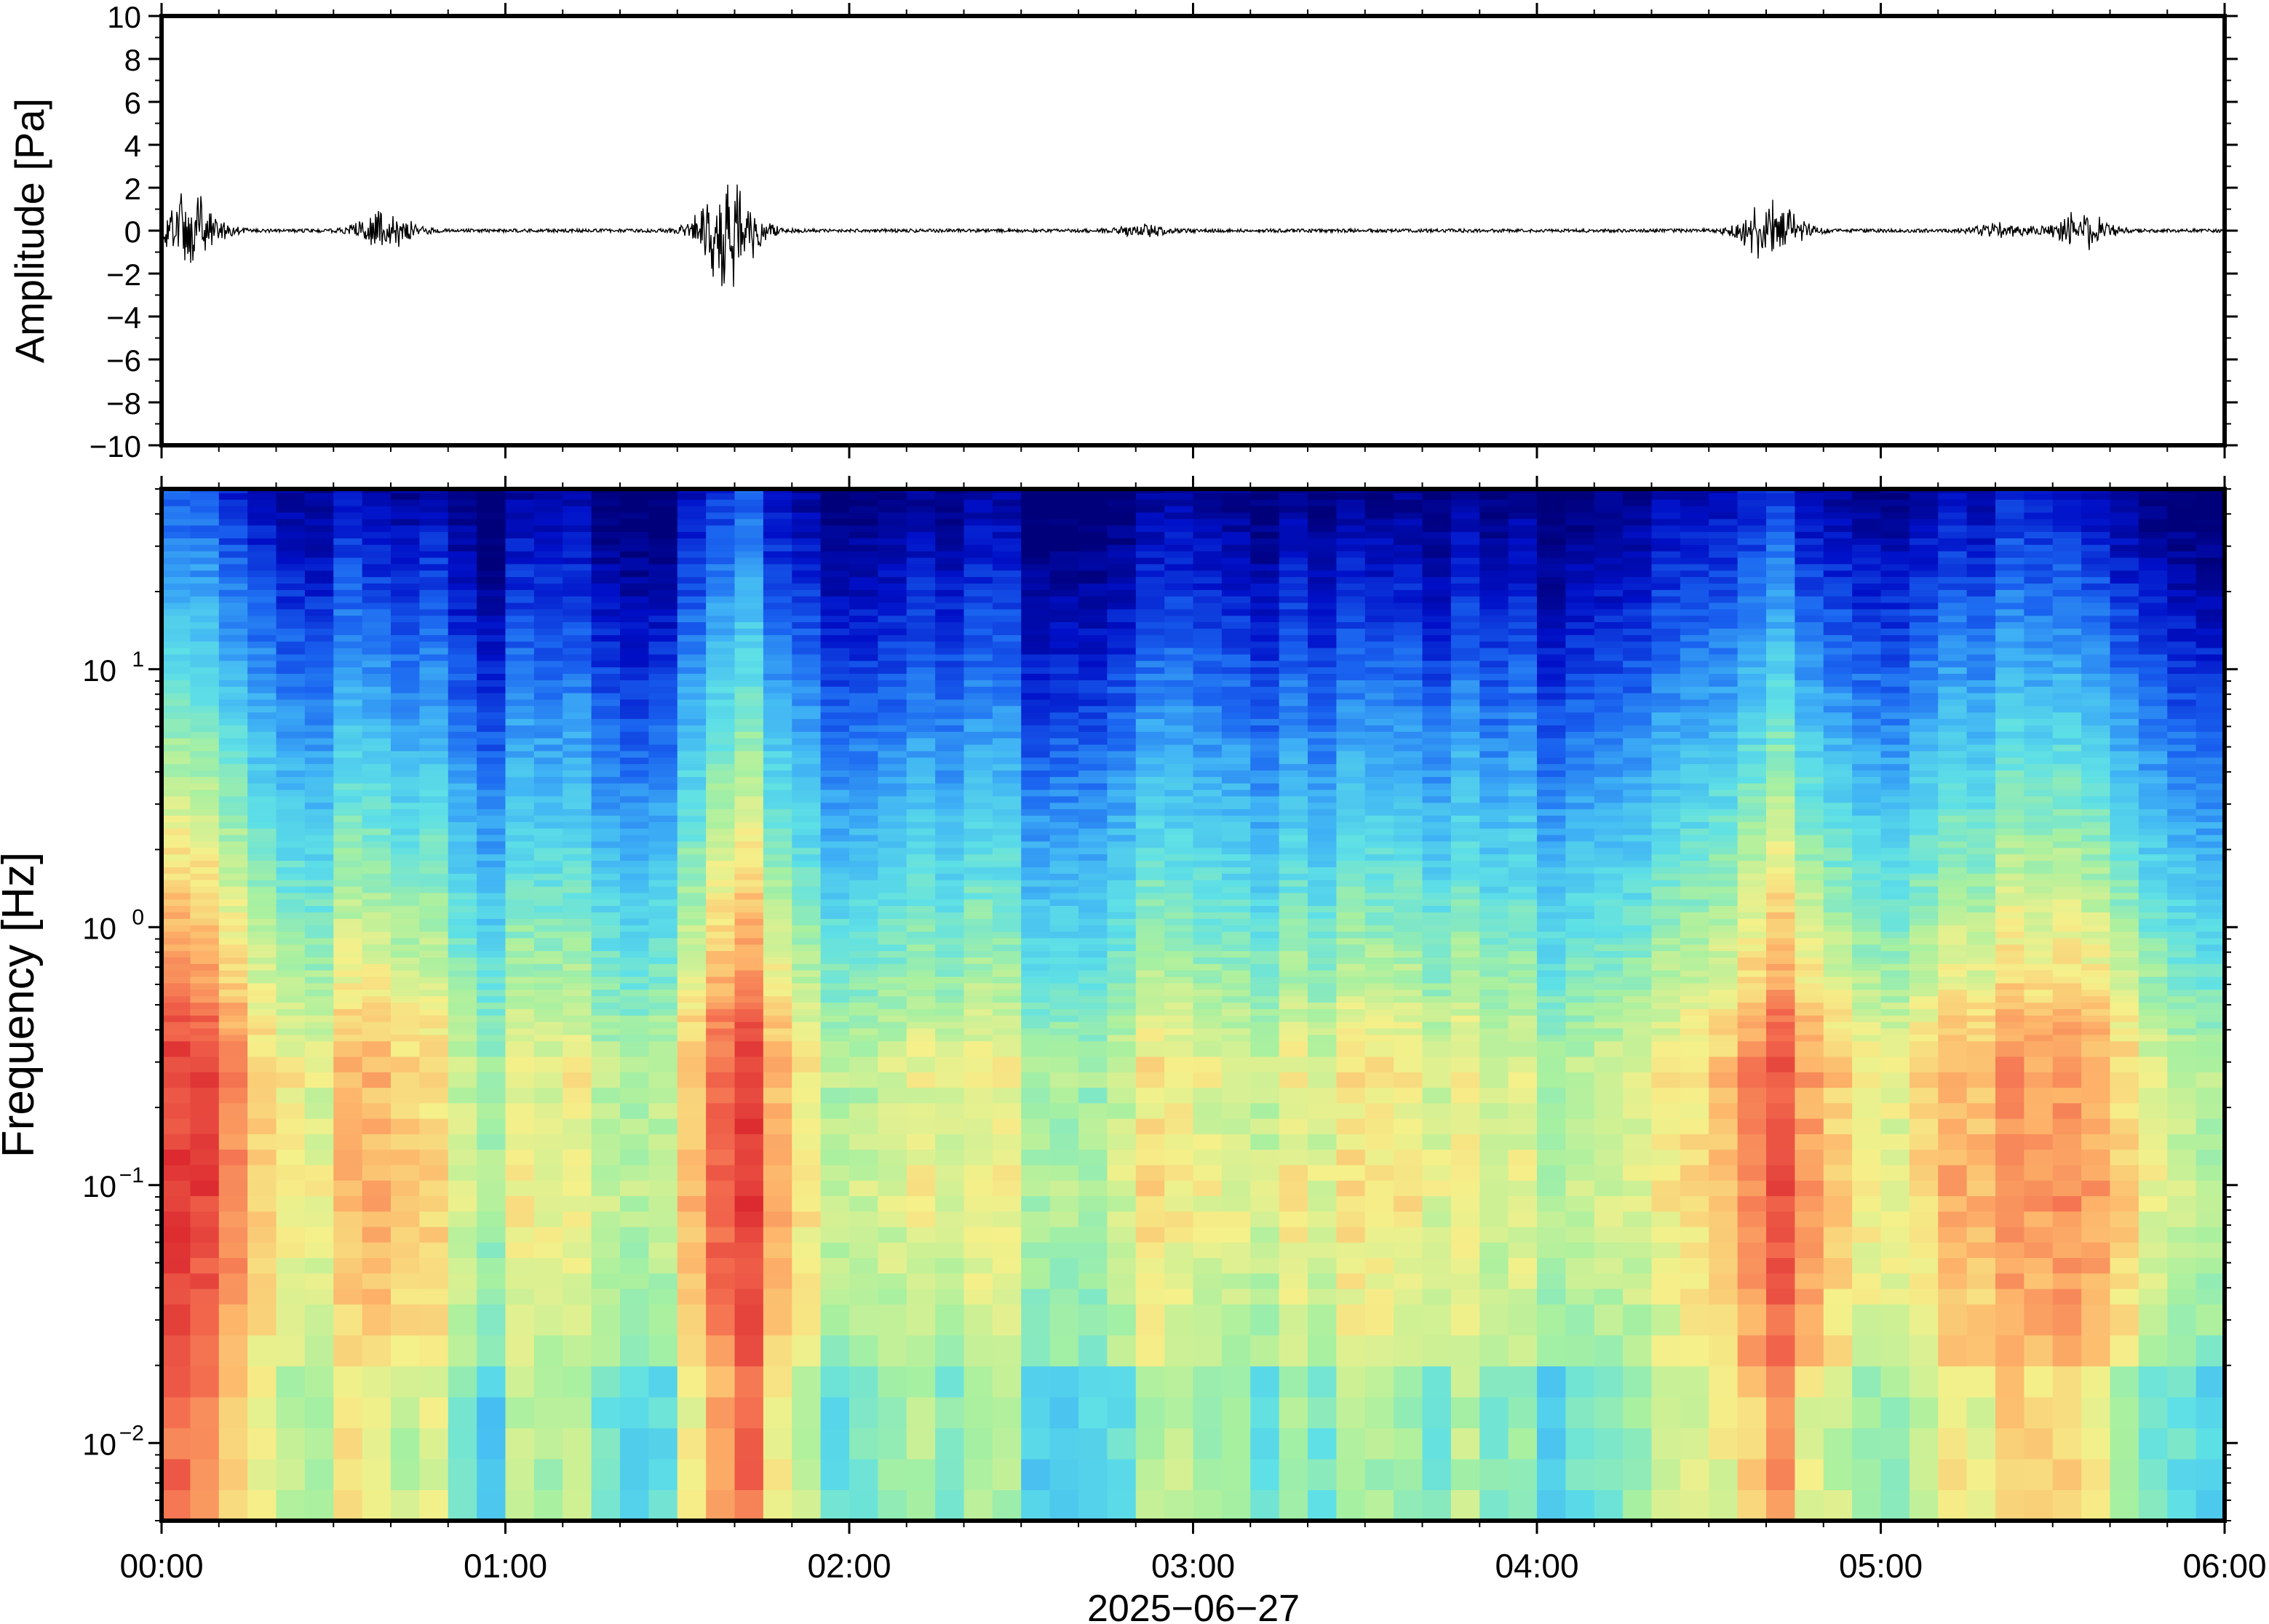 The width and height of the screenshot is (2269, 1624). Describe the element at coordinates (123, 360) in the screenshot. I see `waveform-y-tick-label: −6` at that location.